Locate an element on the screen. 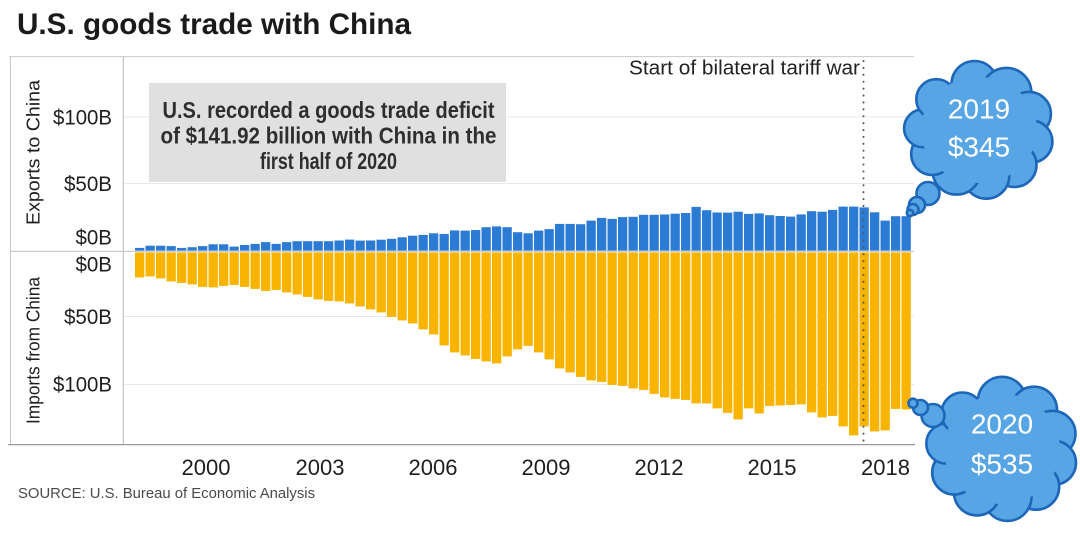 The image size is (1080, 534). svg-text: Imports from China is located at coordinates (33, 350).